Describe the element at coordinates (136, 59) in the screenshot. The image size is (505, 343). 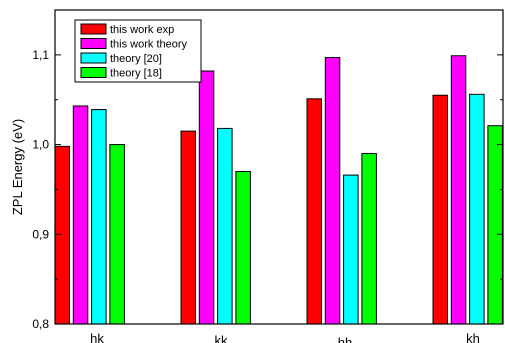
I see `legend-label-3: theory [20]` at that location.